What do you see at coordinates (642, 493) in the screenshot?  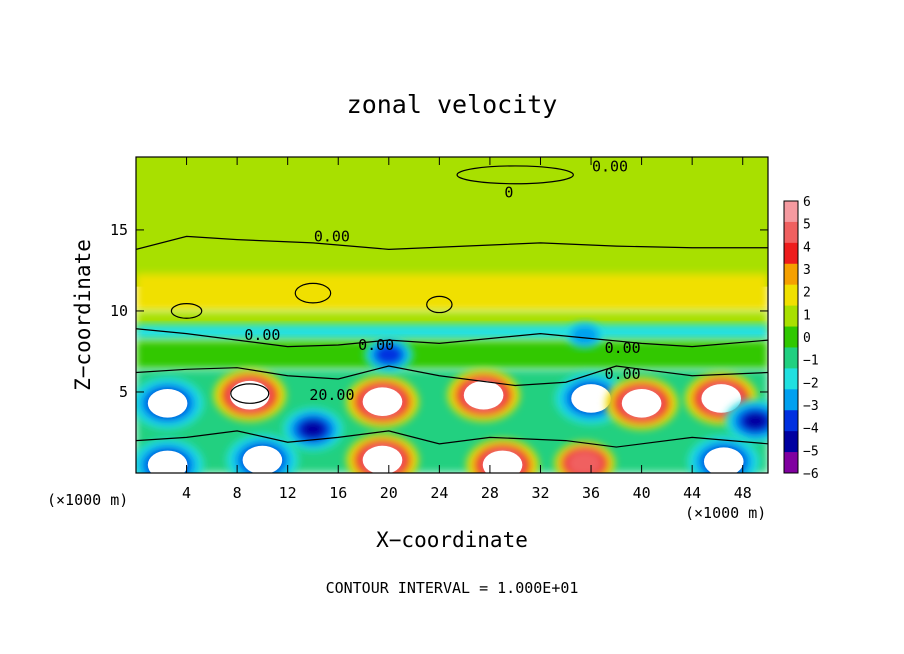 I see `x-tick-label: 40` at bounding box center [642, 493].